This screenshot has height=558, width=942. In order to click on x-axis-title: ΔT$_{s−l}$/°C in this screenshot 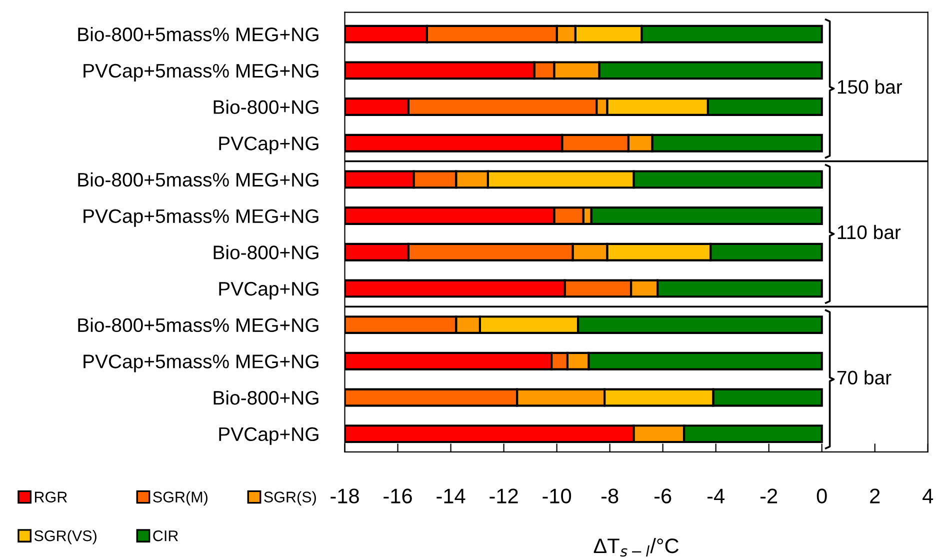, I will do `click(636, 547)`.